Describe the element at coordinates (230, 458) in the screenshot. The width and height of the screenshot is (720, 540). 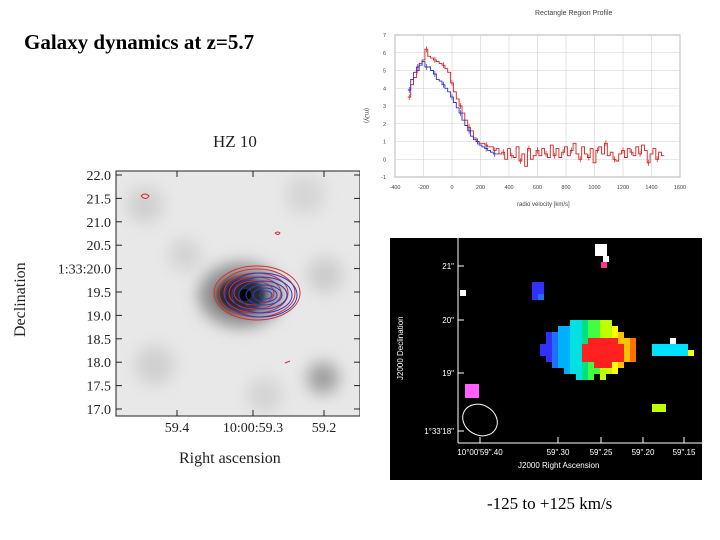
I see `contour-map-xlabel: Right ascension` at that location.